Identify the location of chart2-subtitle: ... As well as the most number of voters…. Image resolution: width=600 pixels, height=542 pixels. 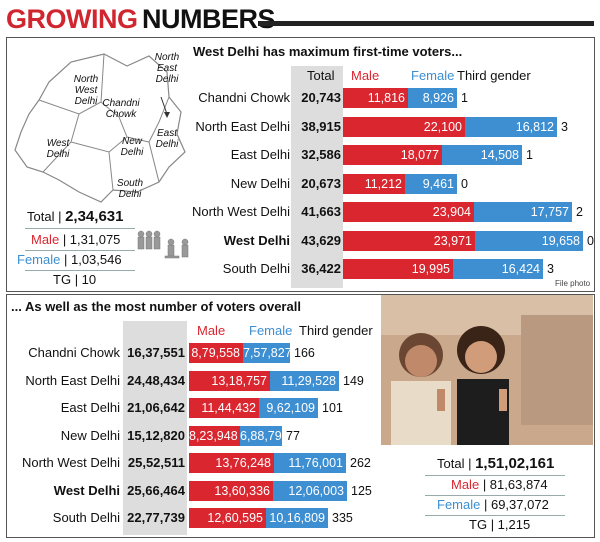
(156, 306).